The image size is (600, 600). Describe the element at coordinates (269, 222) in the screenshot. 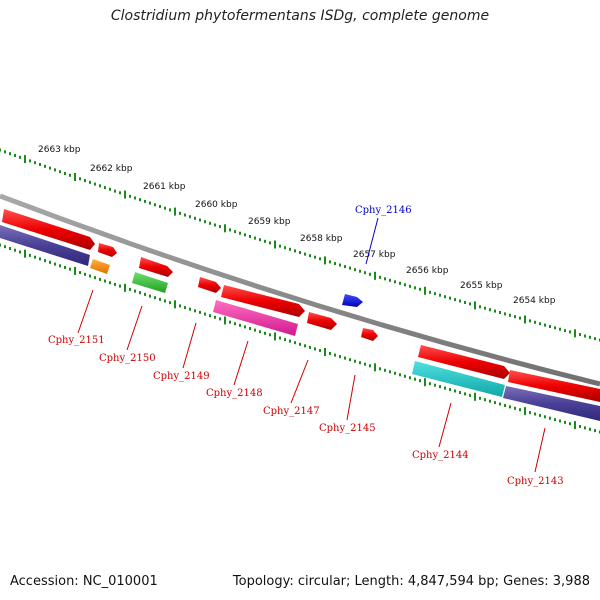

I see `ruler-label: 2659 kbp` at that location.